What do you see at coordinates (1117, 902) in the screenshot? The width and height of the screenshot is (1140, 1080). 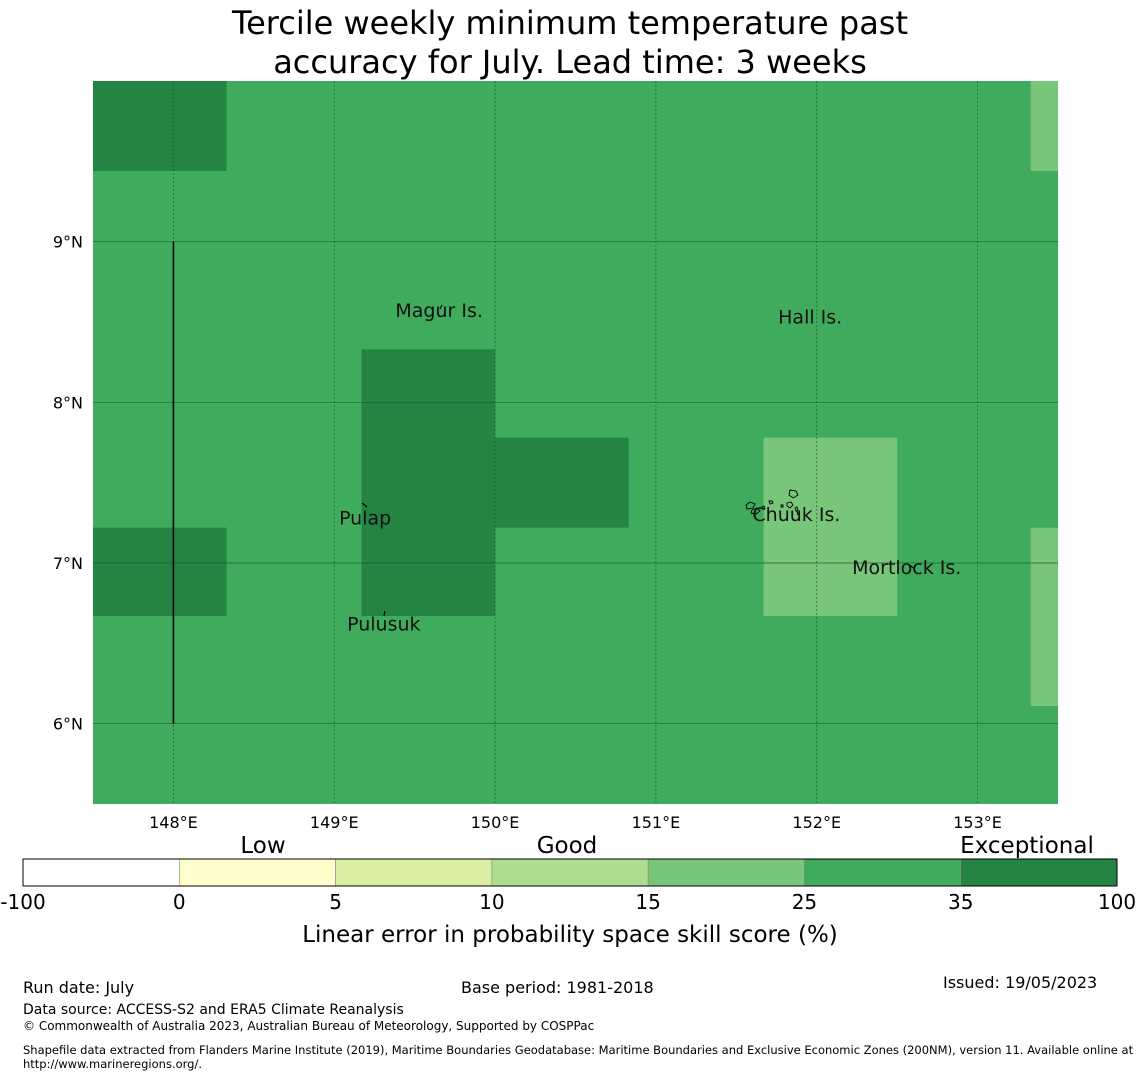 I see `colorbar-tick-label: 100` at bounding box center [1117, 902].